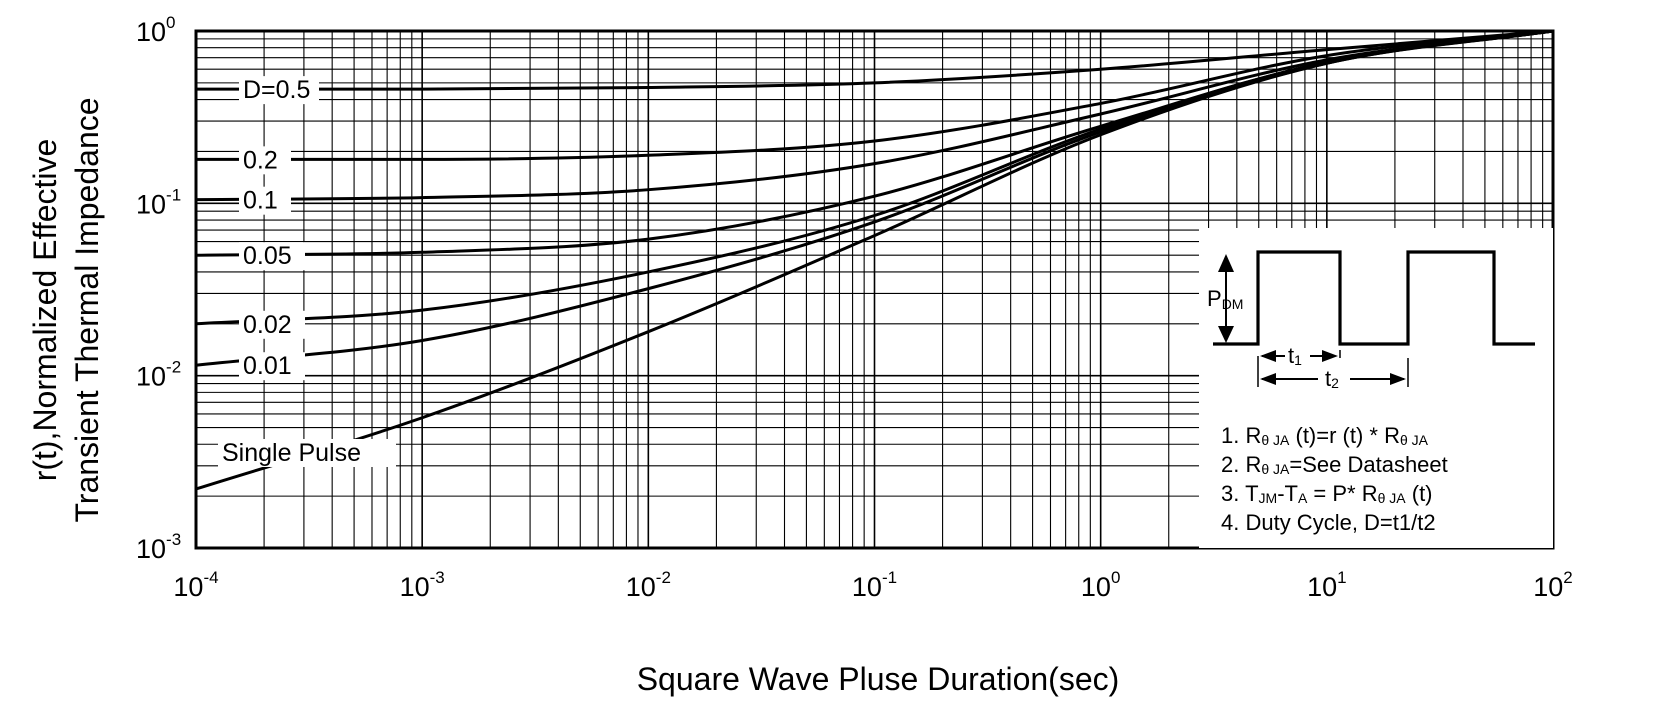 Image resolution: width=1670 pixels, height=703 pixels. I want to click on x-tick-exp: 0, so click(1115, 577).